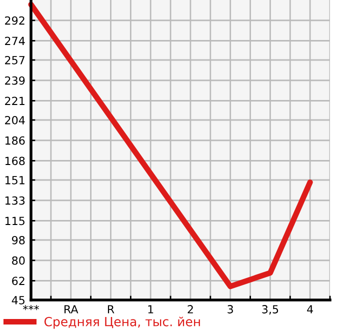 This screenshot has height=335, width=345. I want to click on x-tick-label: 4, so click(310, 309).